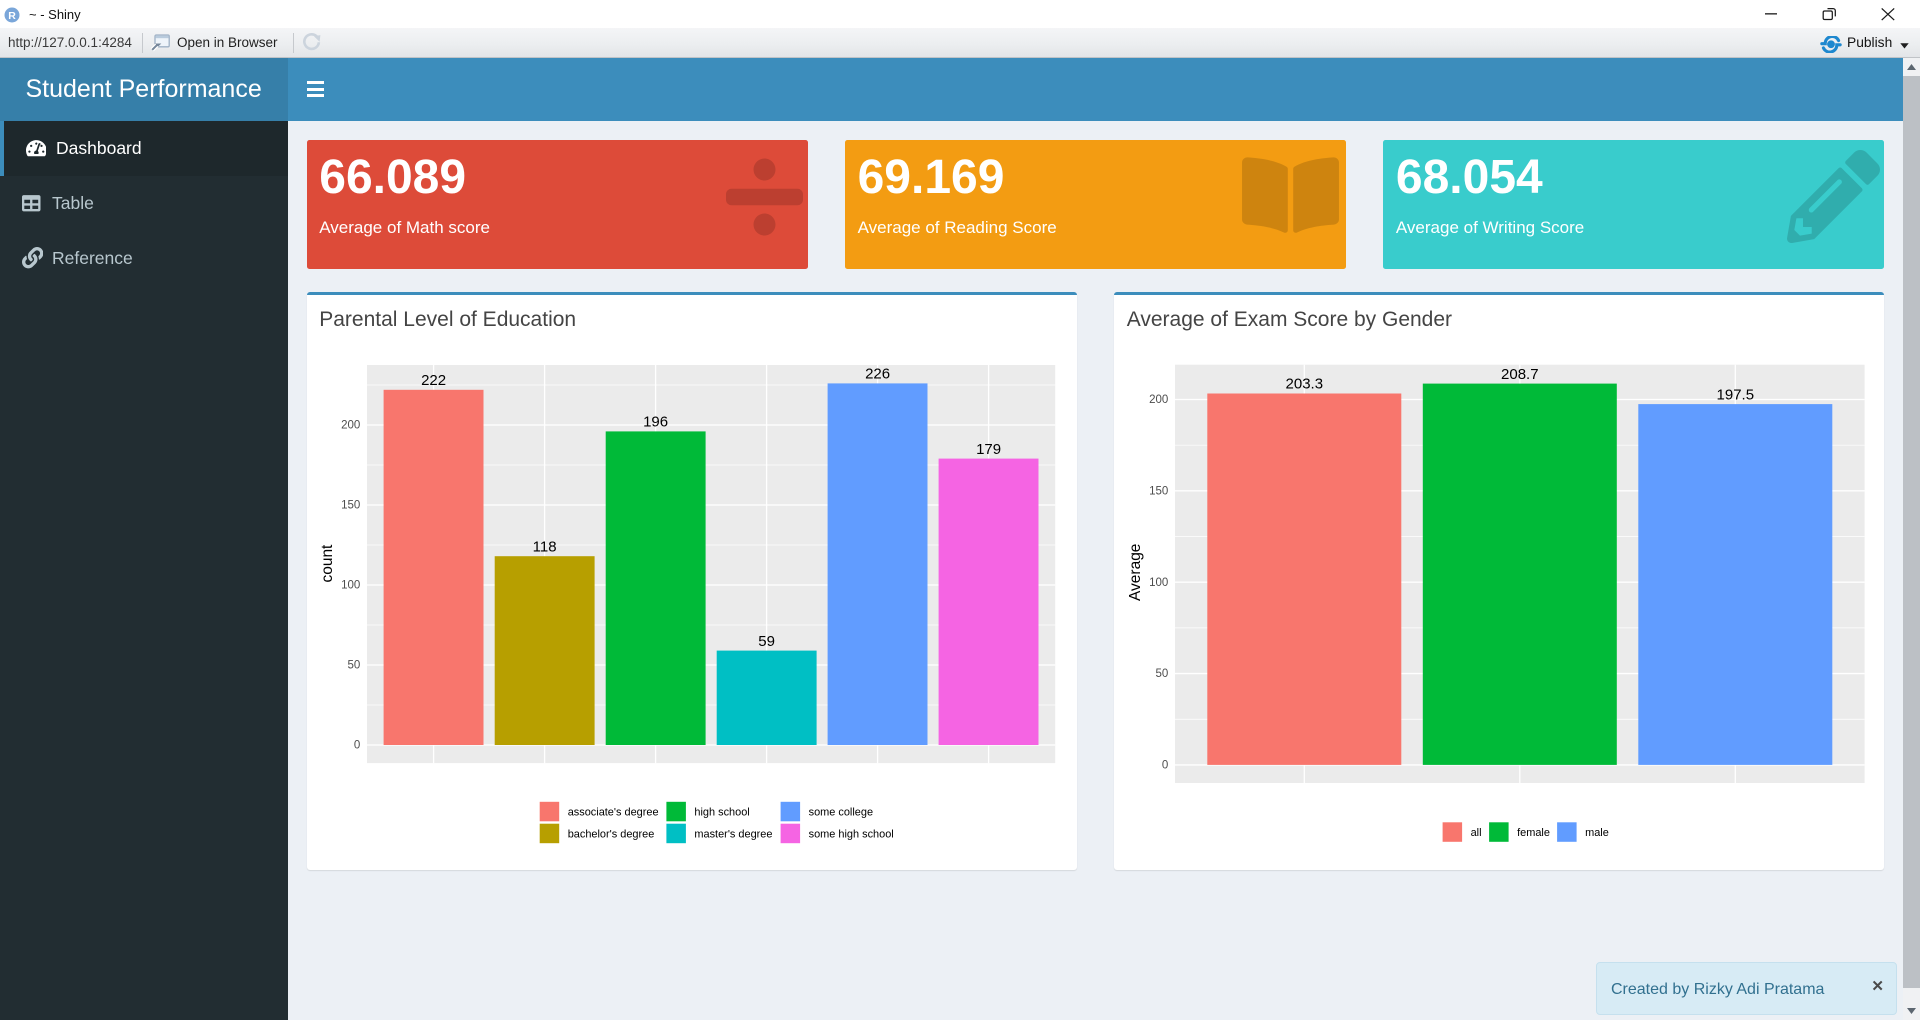 The width and height of the screenshot is (1920, 1020). I want to click on svg-text: 222, so click(433, 380).